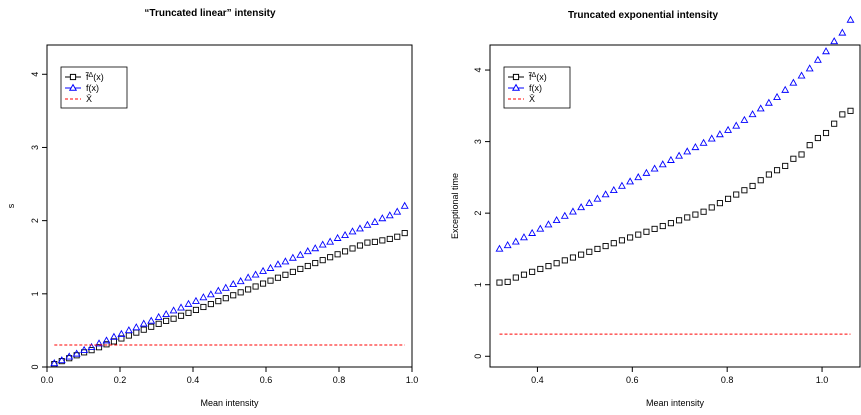  Describe the element at coordinates (35, 147) in the screenshot. I see `y-tick-label: 3` at that location.